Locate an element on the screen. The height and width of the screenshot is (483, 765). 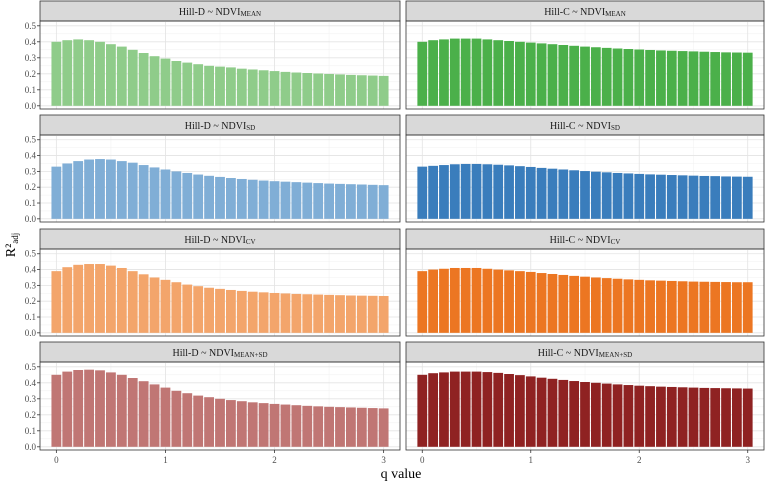
facet-panel: Hill-D ~ NDVISD 0.0 0.1 0.2 0.3 0.4 0.5 is located at coordinates (213, 169).